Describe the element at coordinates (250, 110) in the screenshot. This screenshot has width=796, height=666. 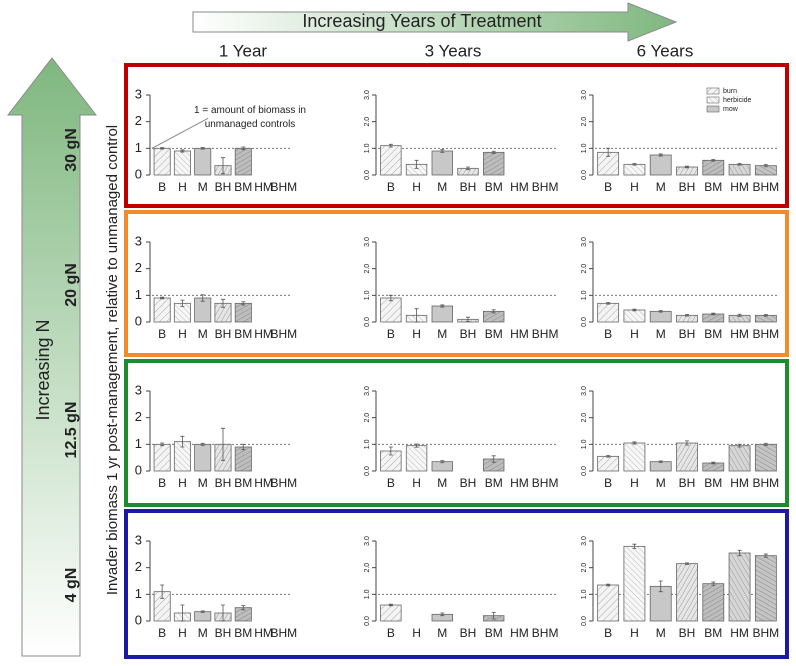
I see `annotation: 1 = amount of biomass in` at that location.